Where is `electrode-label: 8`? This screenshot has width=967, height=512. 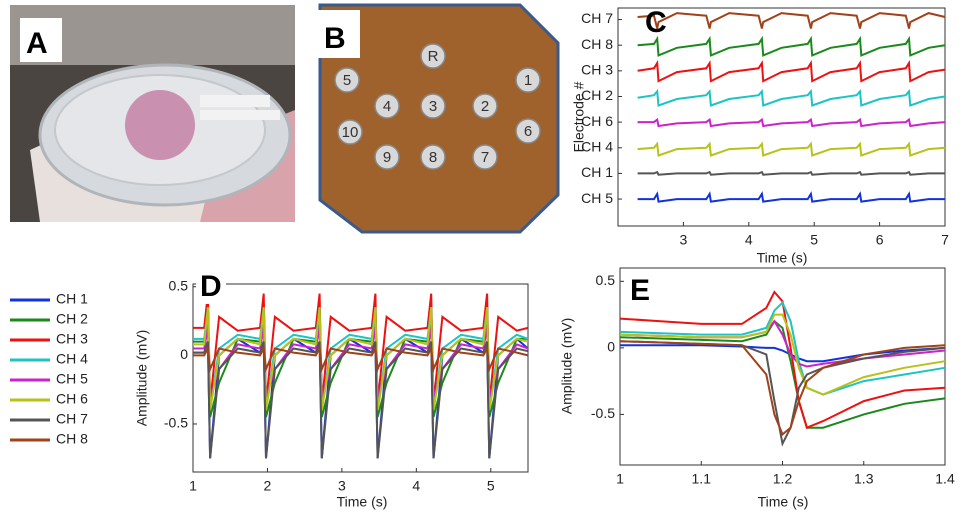 electrode-label: 8 is located at coordinates (433, 157).